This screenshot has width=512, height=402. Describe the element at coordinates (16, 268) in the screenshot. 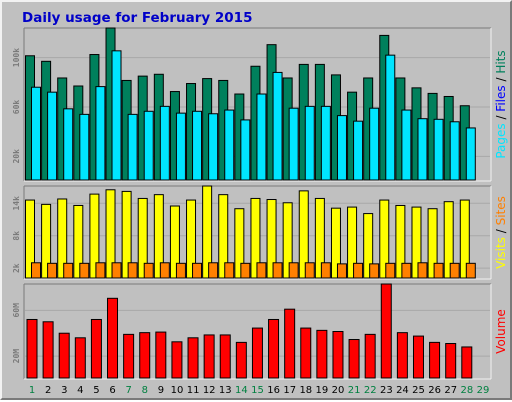

I see `y-tick-label: 2k` at that location.